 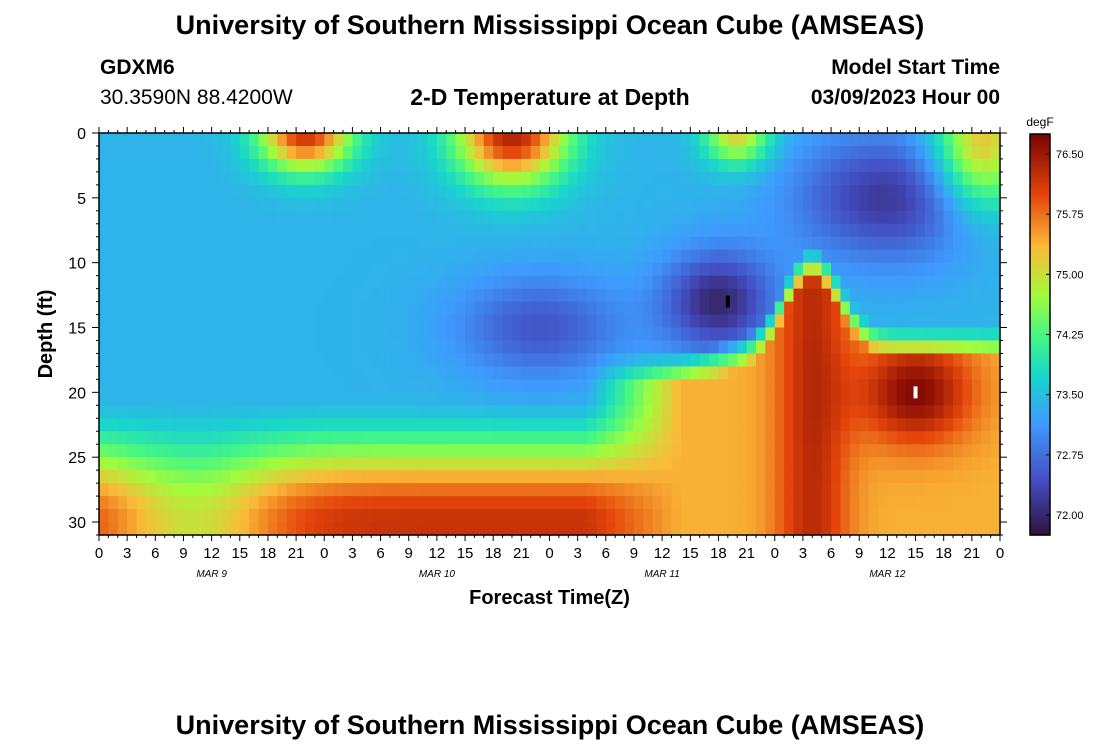 What do you see at coordinates (943, 553) in the screenshot?
I see `x-tick-label: 18` at bounding box center [943, 553].